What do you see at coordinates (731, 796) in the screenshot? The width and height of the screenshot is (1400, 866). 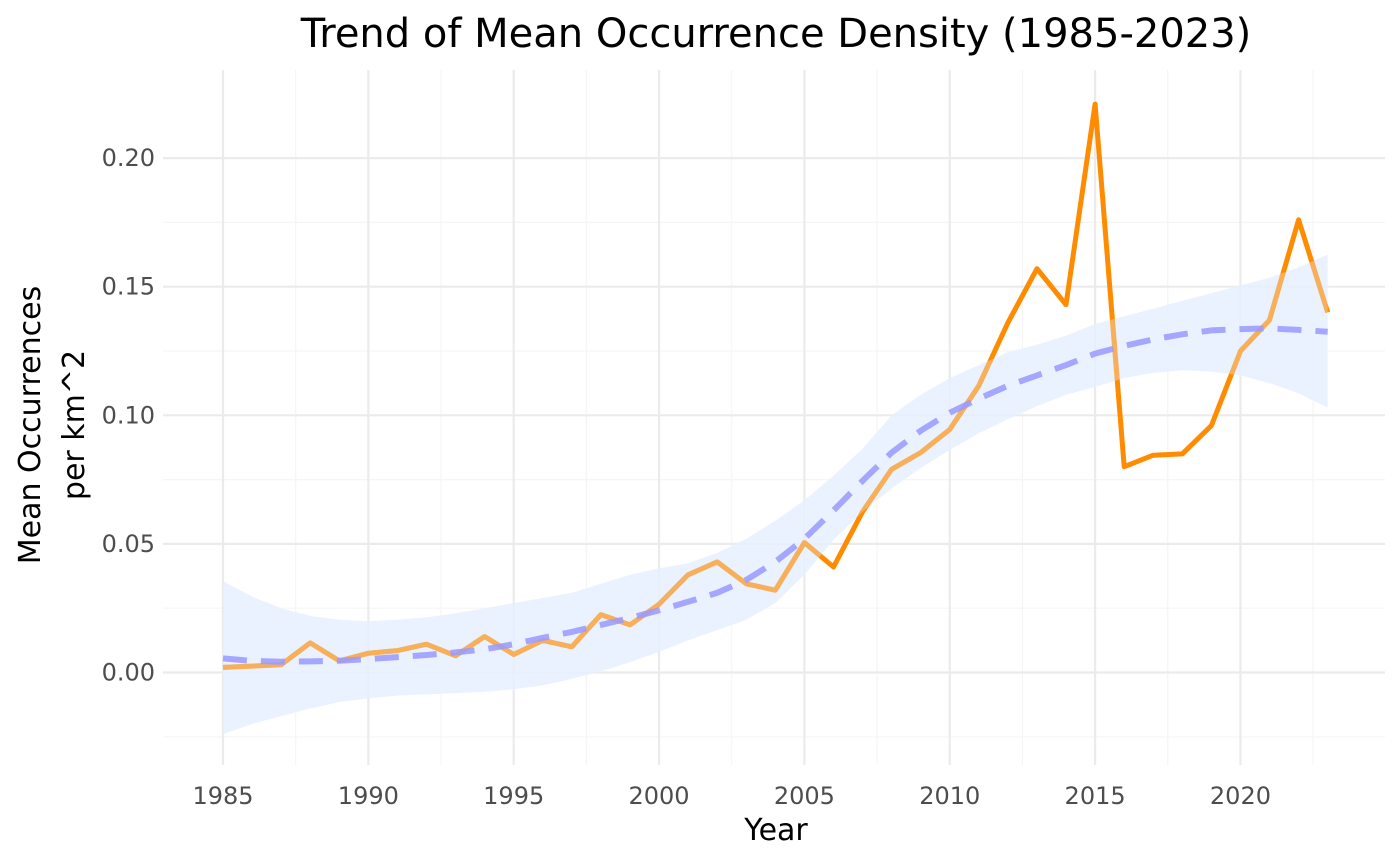 I see `x-axis-tick-labels: 1985 1990 1995 2000 2005 2010 2015 2020` at bounding box center [731, 796].